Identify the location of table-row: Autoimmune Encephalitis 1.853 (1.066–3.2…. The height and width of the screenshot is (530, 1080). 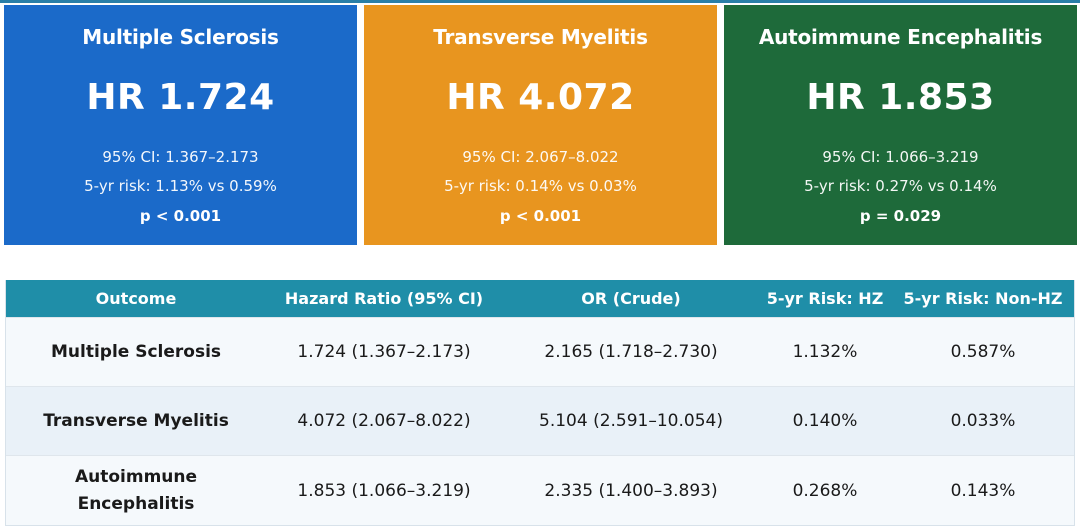
(540, 490).